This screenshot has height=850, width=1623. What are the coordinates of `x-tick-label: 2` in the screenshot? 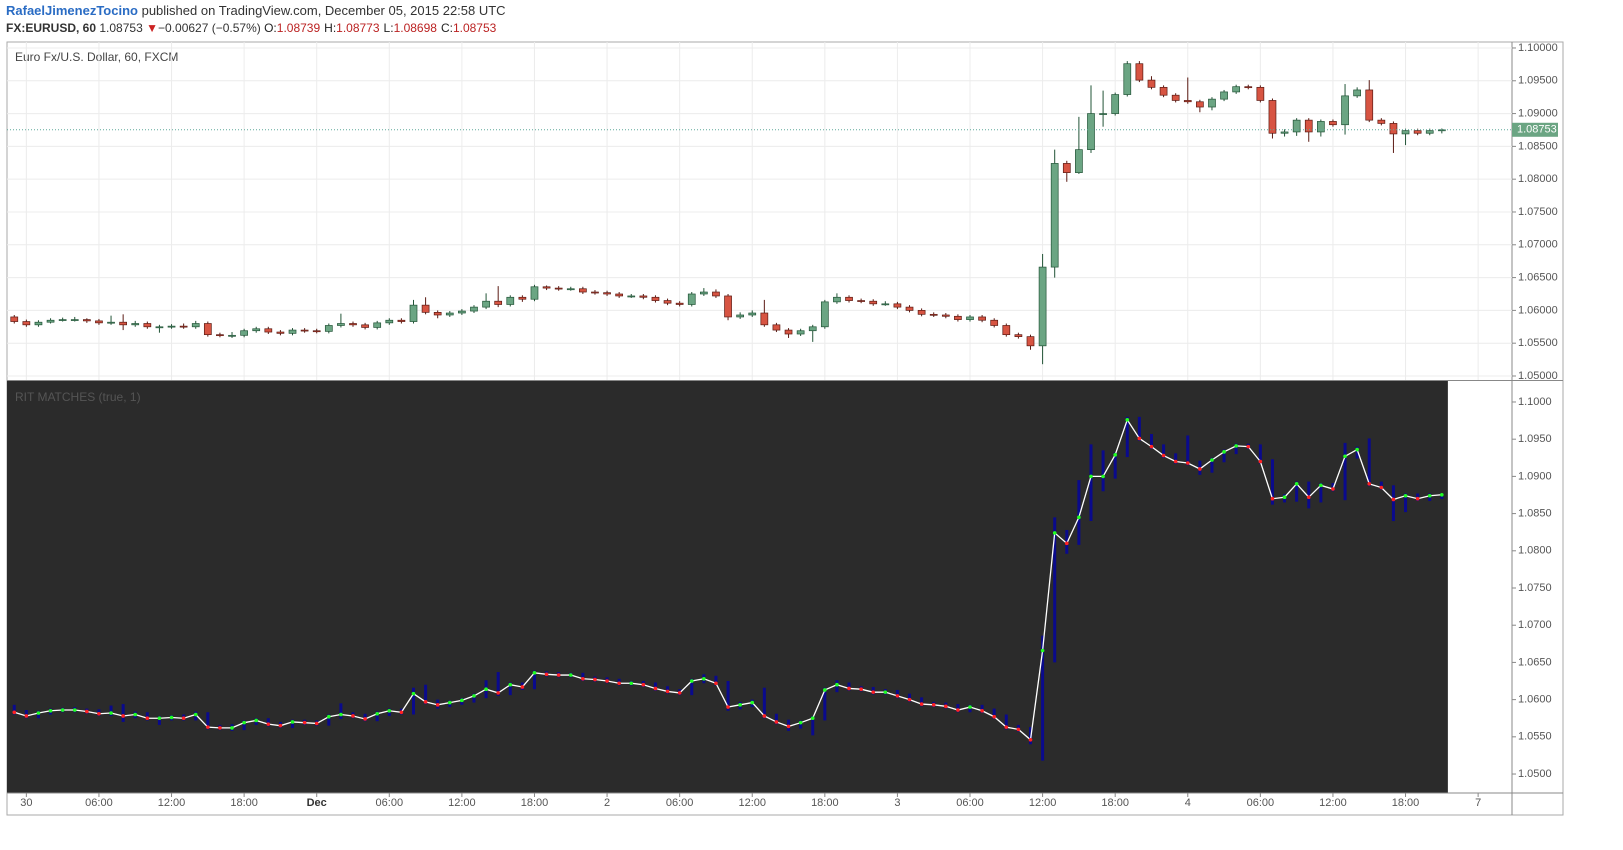 It's located at (607, 803).